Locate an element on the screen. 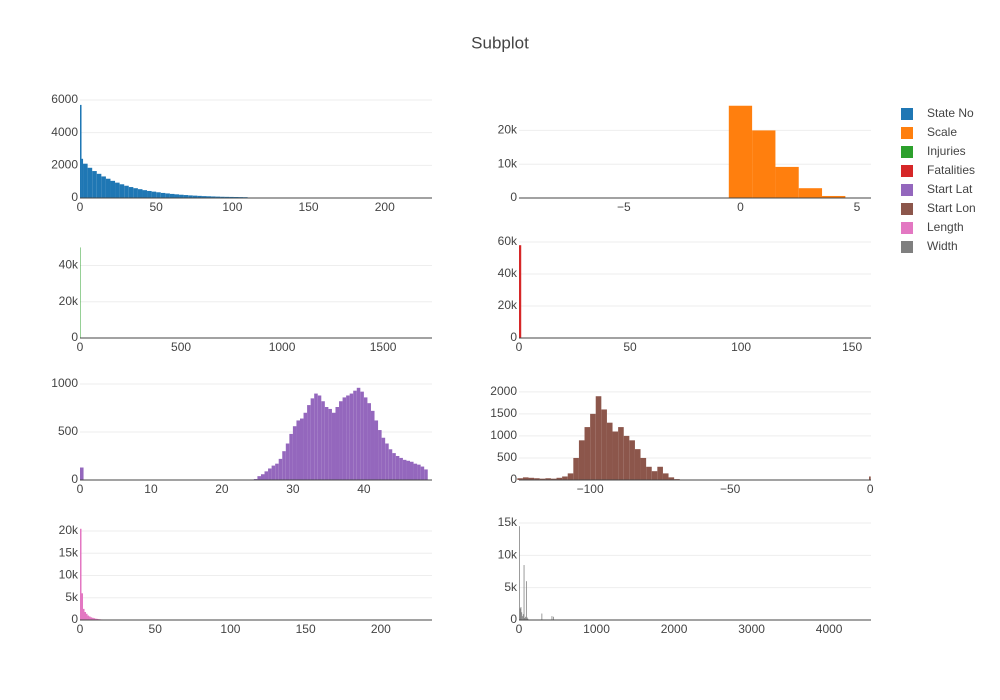  legend-label: Start Lon is located at coordinates (951, 208).